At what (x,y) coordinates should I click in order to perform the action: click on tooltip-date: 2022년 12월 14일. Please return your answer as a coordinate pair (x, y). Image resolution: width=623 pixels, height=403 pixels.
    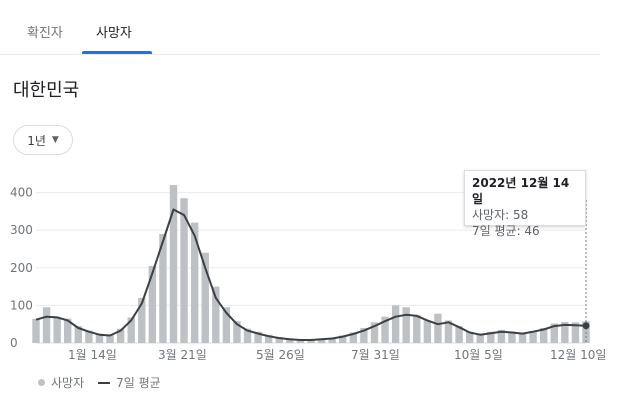
    Looking at the image, I should click on (521, 191).